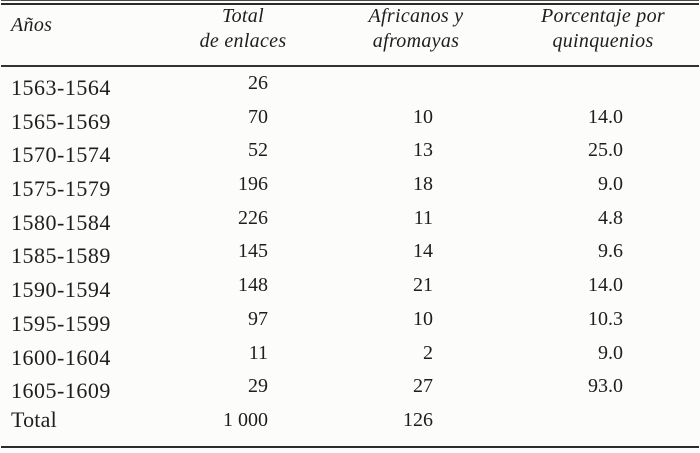  Describe the element at coordinates (350, 191) in the screenshot. I see `table-row: 1575-1579 196 18 9.0` at that location.